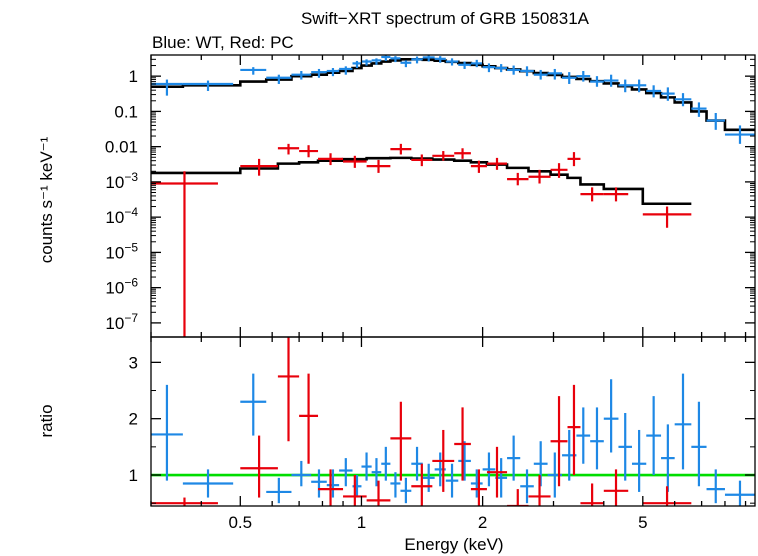  I want to click on top-y-tick-label: 0.1, so click(126, 111).